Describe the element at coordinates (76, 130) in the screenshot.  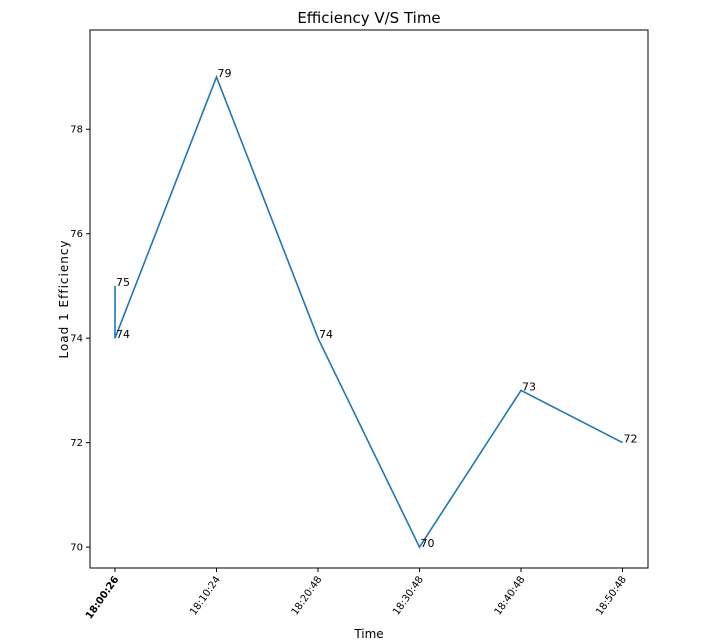
I see `y-tick-label: 78` at that location.